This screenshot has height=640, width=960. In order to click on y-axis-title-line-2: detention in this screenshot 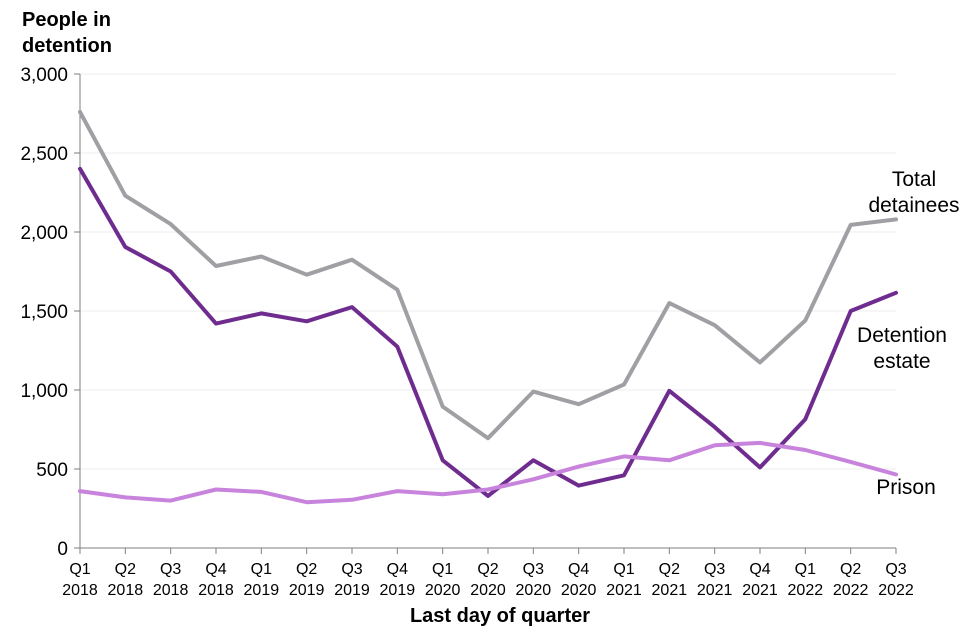, I will do `click(67, 46)`.